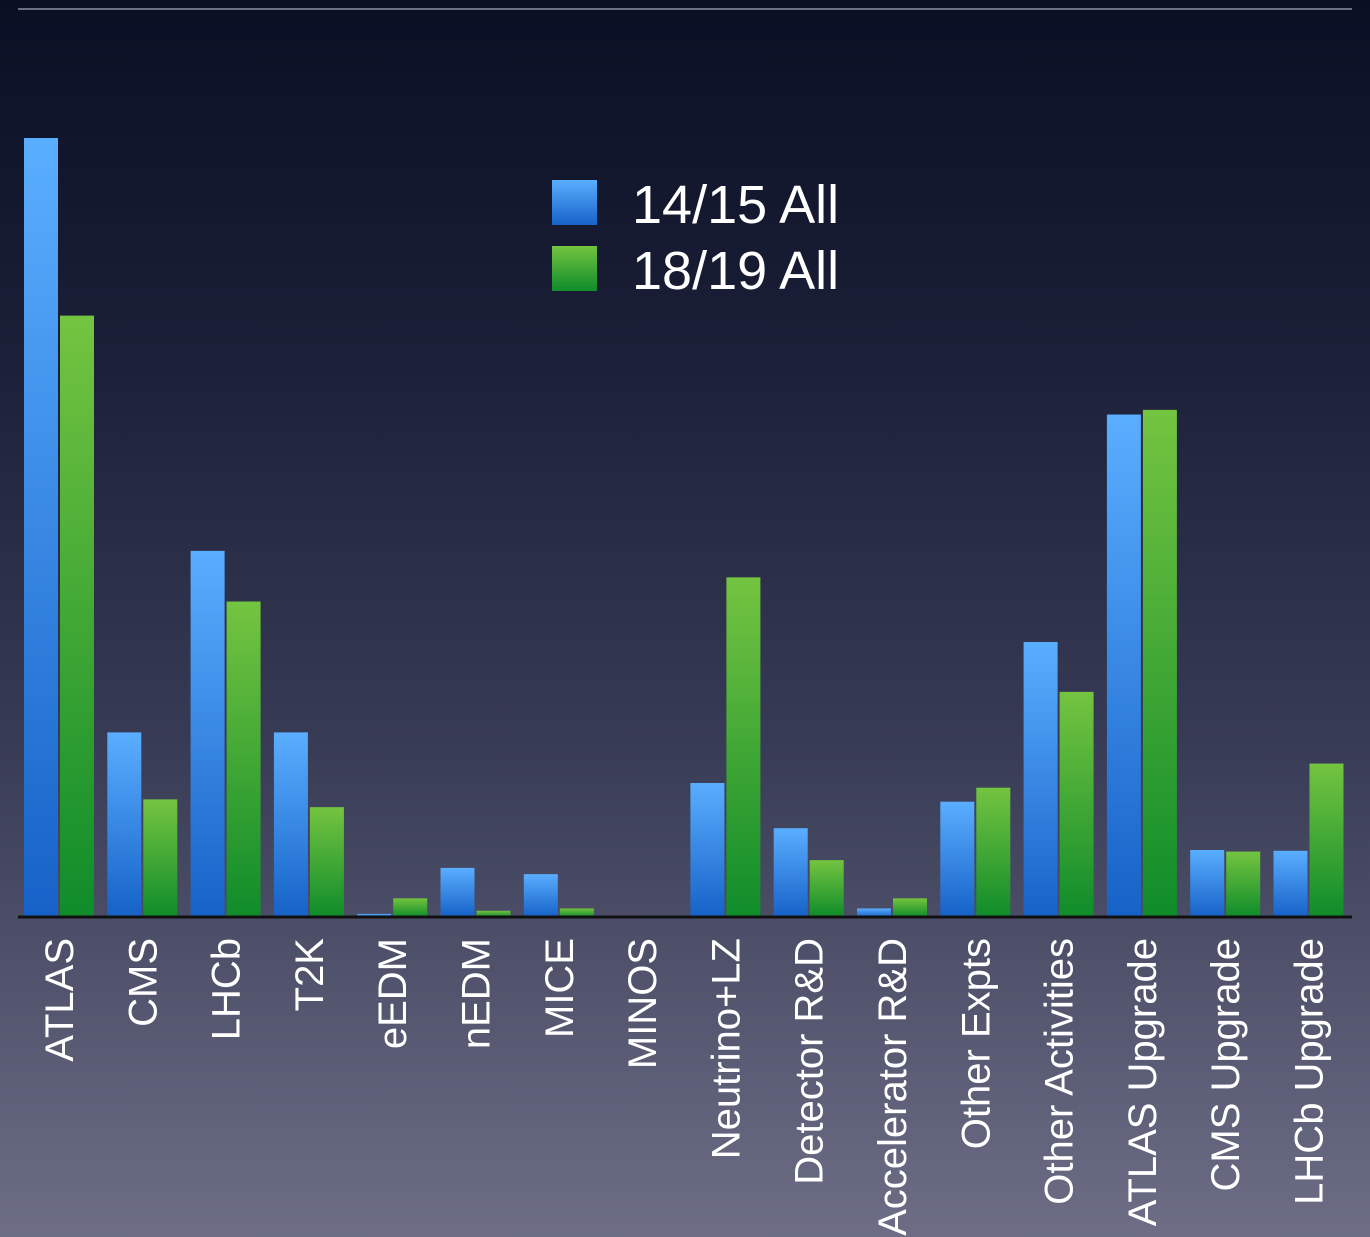 Image resolution: width=1370 pixels, height=1237 pixels. I want to click on legend-label-series-1: 14/15 All, so click(735, 205).